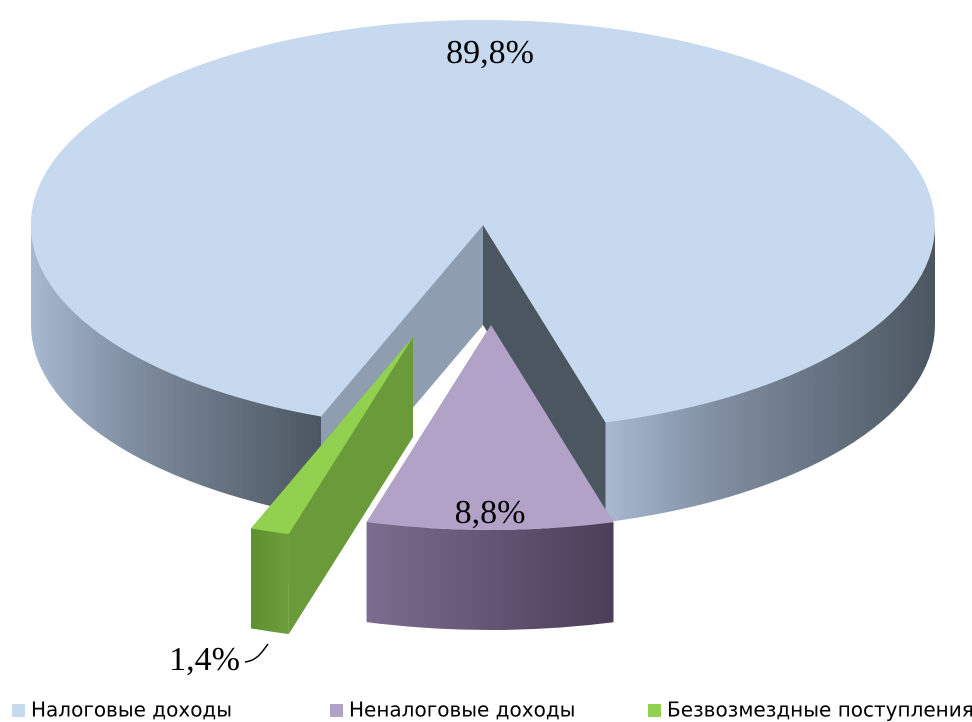  I want to click on legend-label: Налоговые доходы, so click(131, 710).